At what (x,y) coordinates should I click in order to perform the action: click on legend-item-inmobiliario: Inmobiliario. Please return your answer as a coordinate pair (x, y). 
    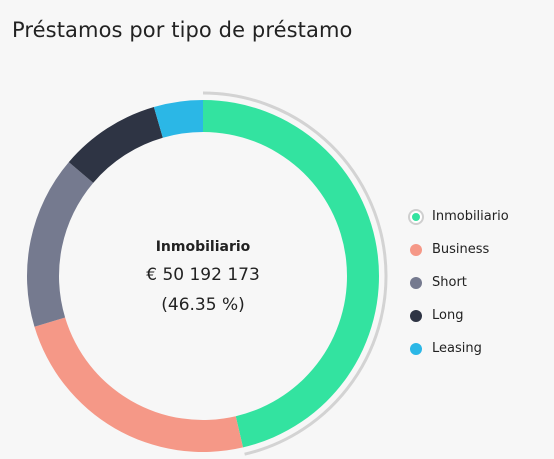
    Looking at the image, I should click on (459, 216).